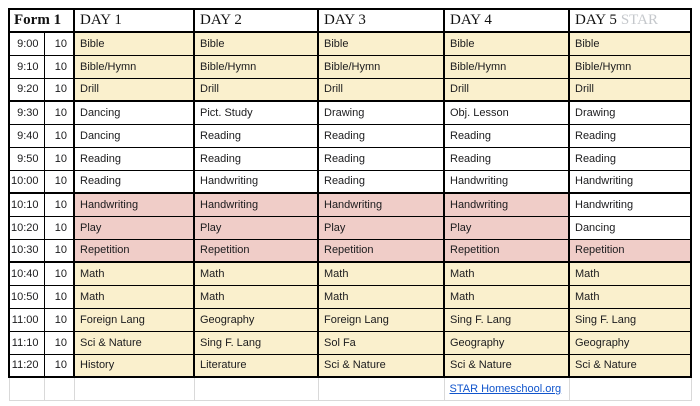  Describe the element at coordinates (101, 20) in the screenshot. I see `day-header-label: DAY 1` at that location.